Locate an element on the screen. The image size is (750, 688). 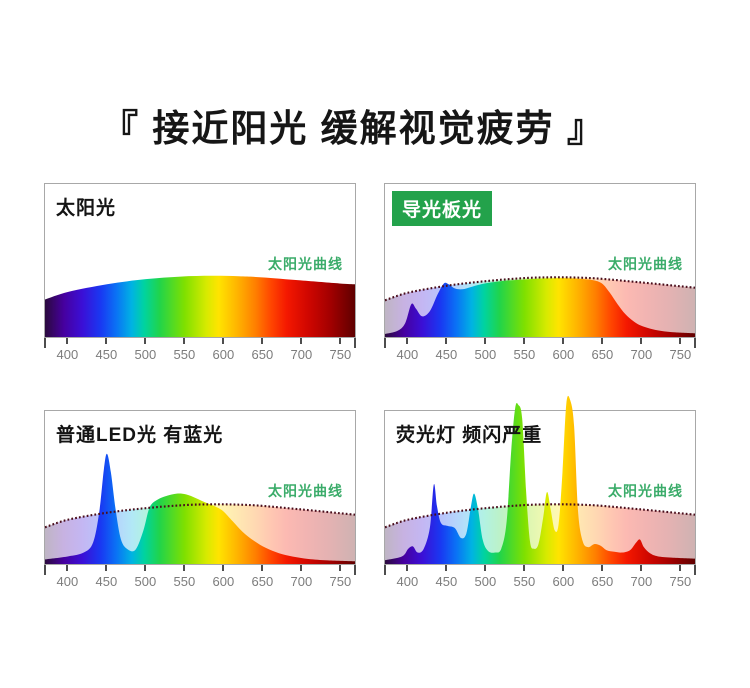
chart-light-guide-plate: 导光板光 太阳光曲线 400 450 500 550 600 650 700 750 is located at coordinates (540, 278).